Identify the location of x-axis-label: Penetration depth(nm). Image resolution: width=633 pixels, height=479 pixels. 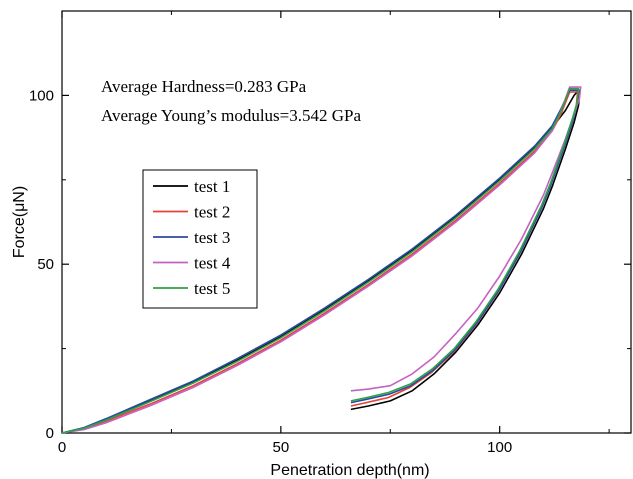
(349, 470).